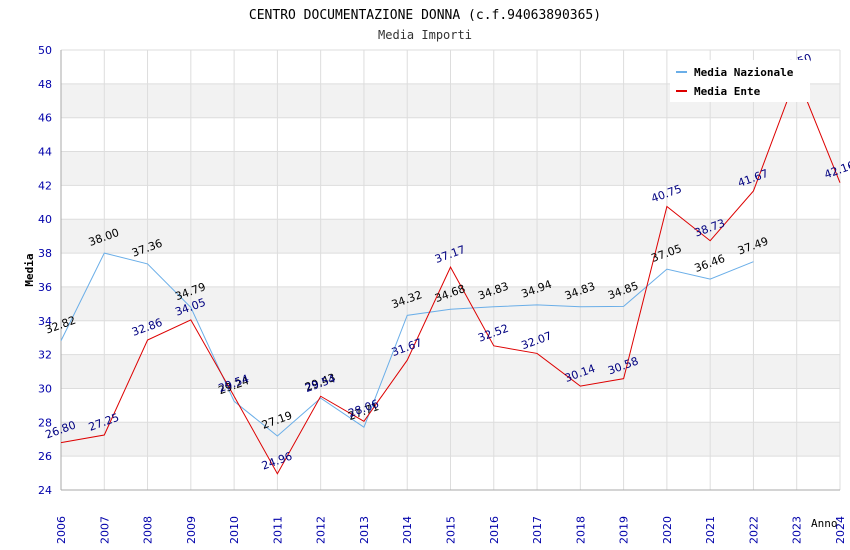 The height and width of the screenshot is (550, 850). I want to click on x-tick-label: 2017, so click(537, 530).